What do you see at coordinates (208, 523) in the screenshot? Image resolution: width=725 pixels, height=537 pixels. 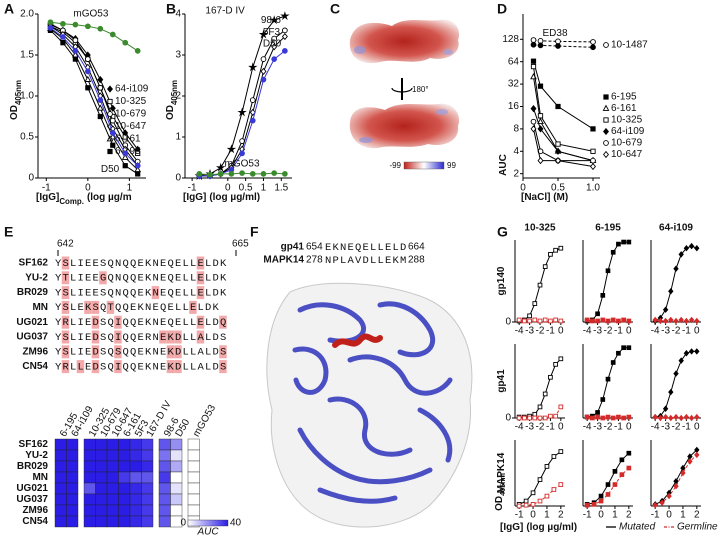 I see `colorbar` at bounding box center [208, 523].